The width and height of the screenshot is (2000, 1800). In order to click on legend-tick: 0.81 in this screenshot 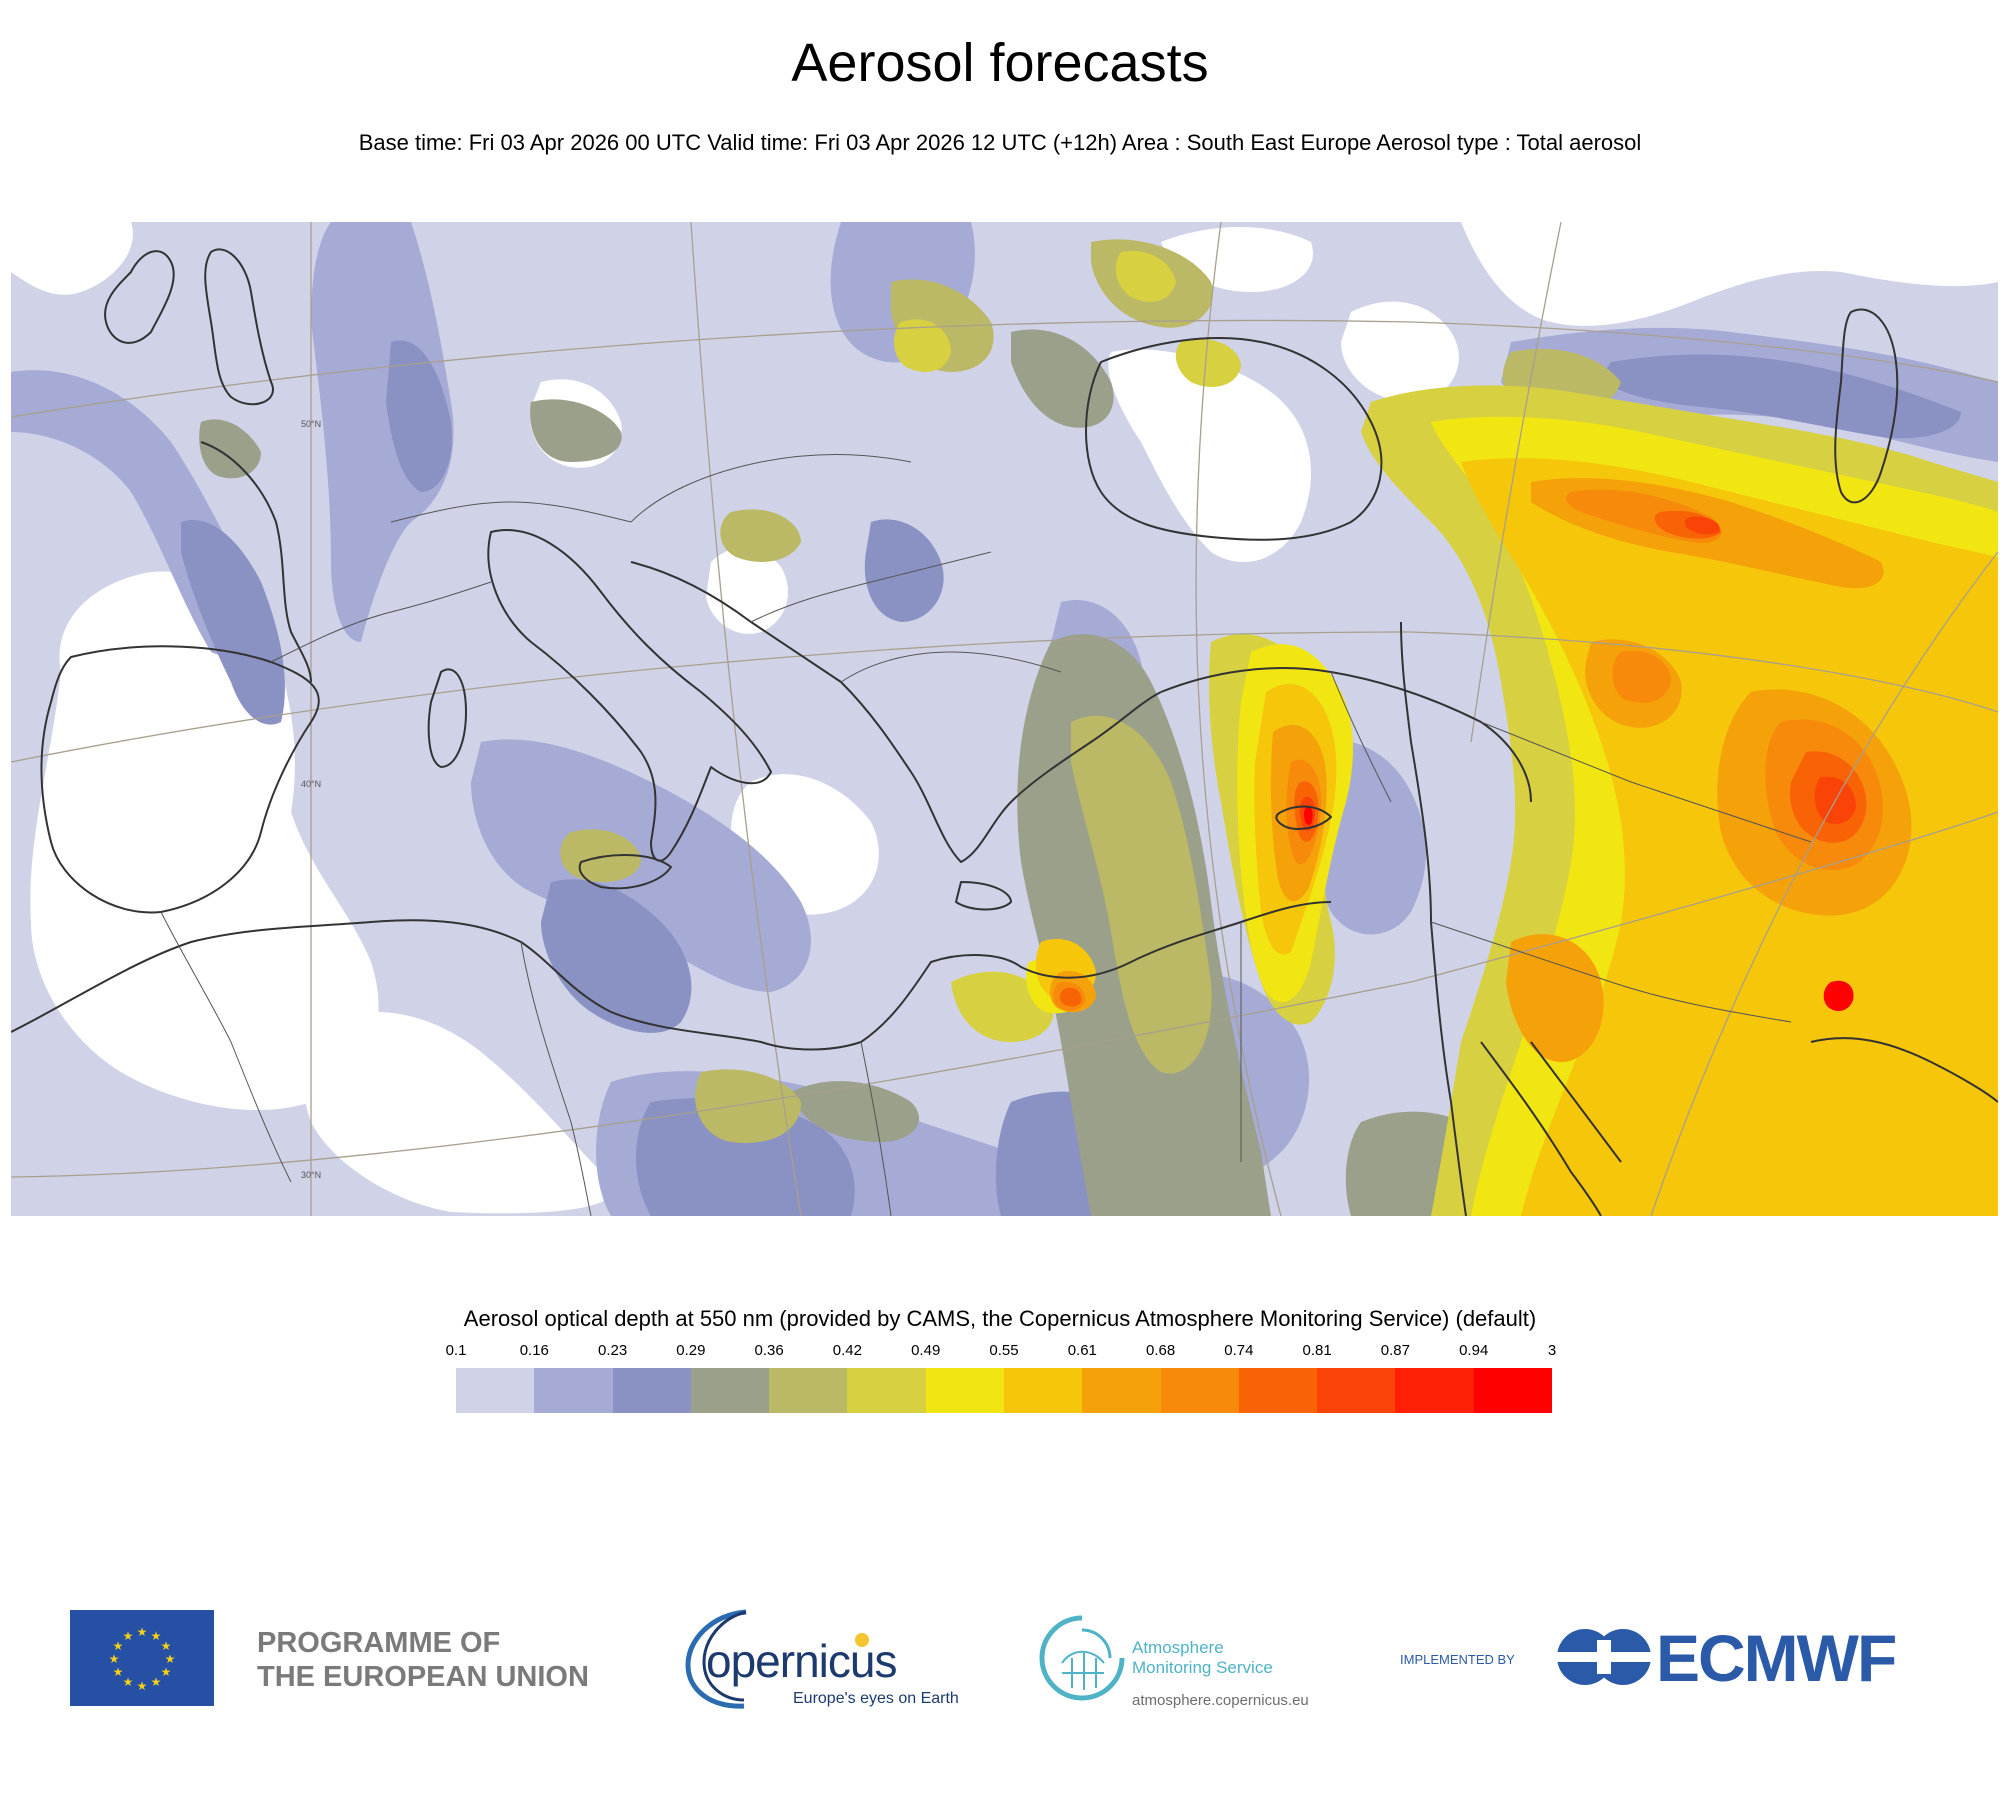, I will do `click(1317, 1350)`.